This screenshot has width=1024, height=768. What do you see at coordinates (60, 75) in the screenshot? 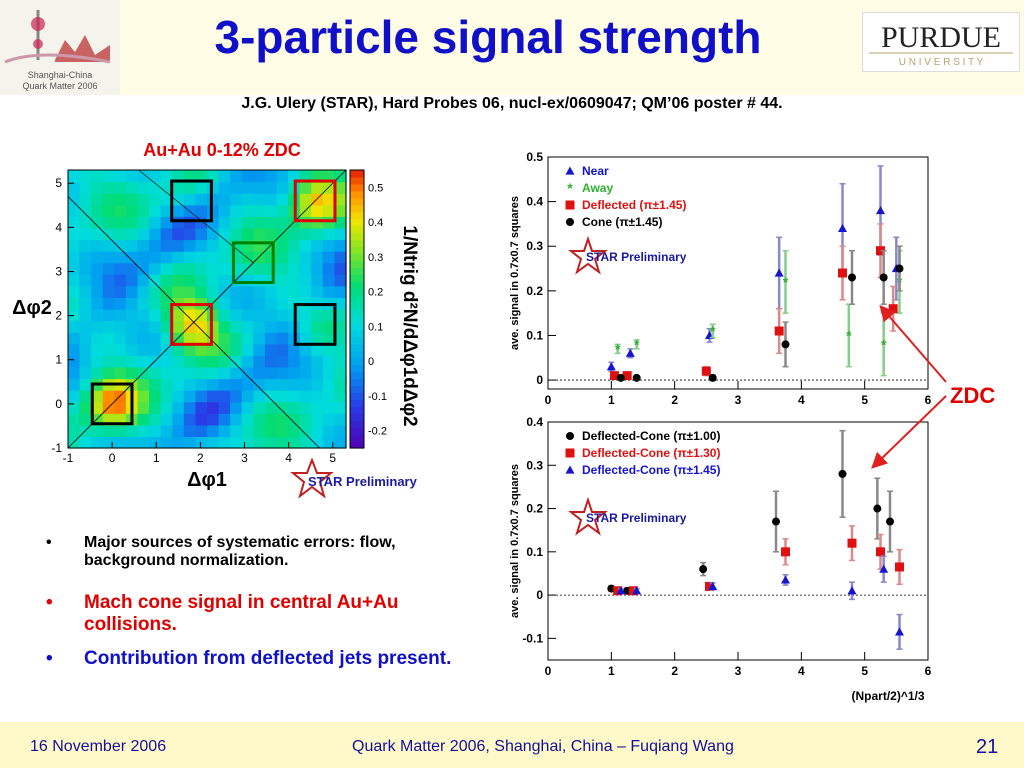
I see `logo-left-line1: Shanghai-China` at bounding box center [60, 75].